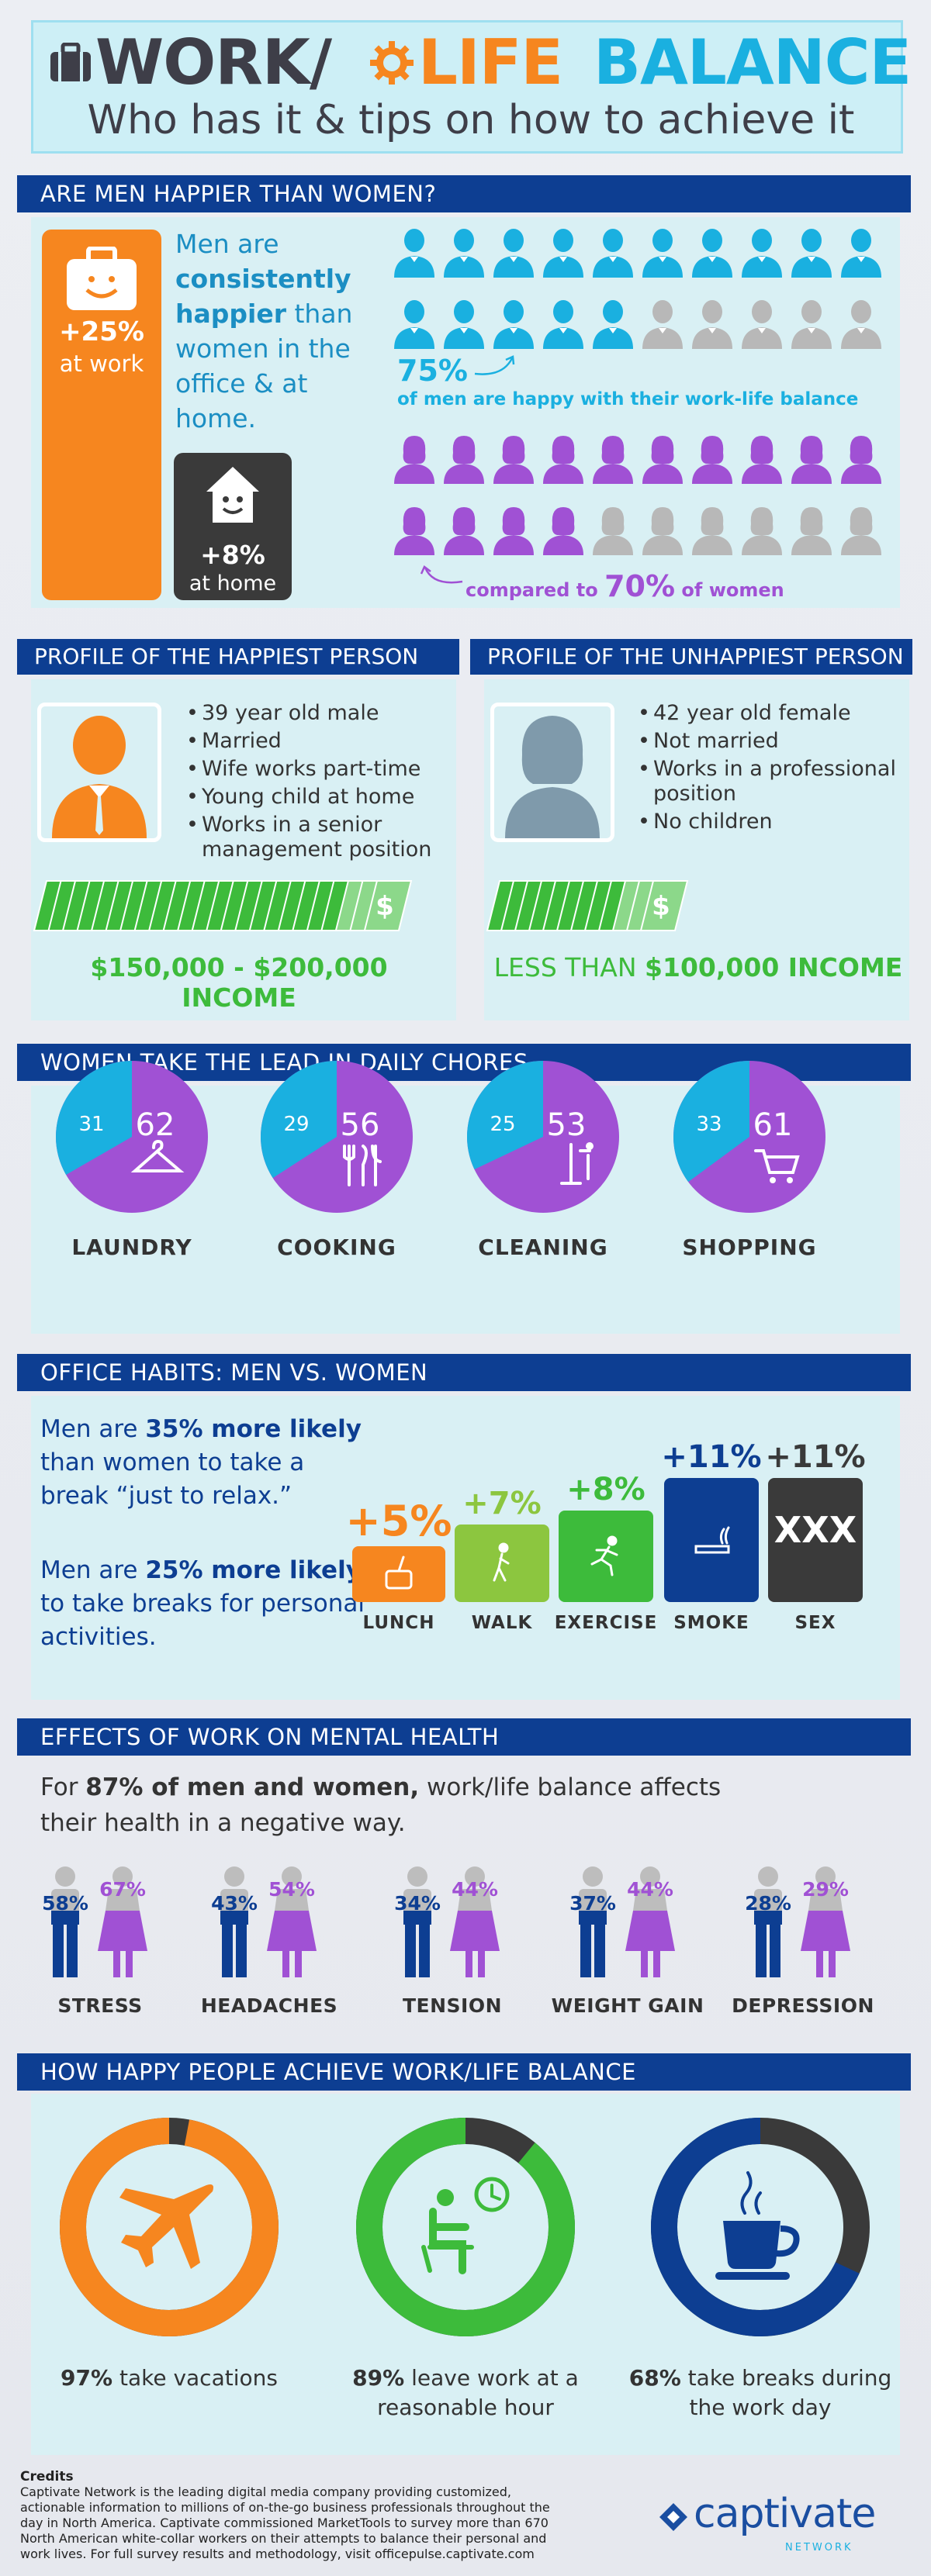 Image resolution: width=931 pixels, height=2576 pixels. What do you see at coordinates (753, 62) in the screenshot?
I see `title-balance: BALANCE` at bounding box center [753, 62].